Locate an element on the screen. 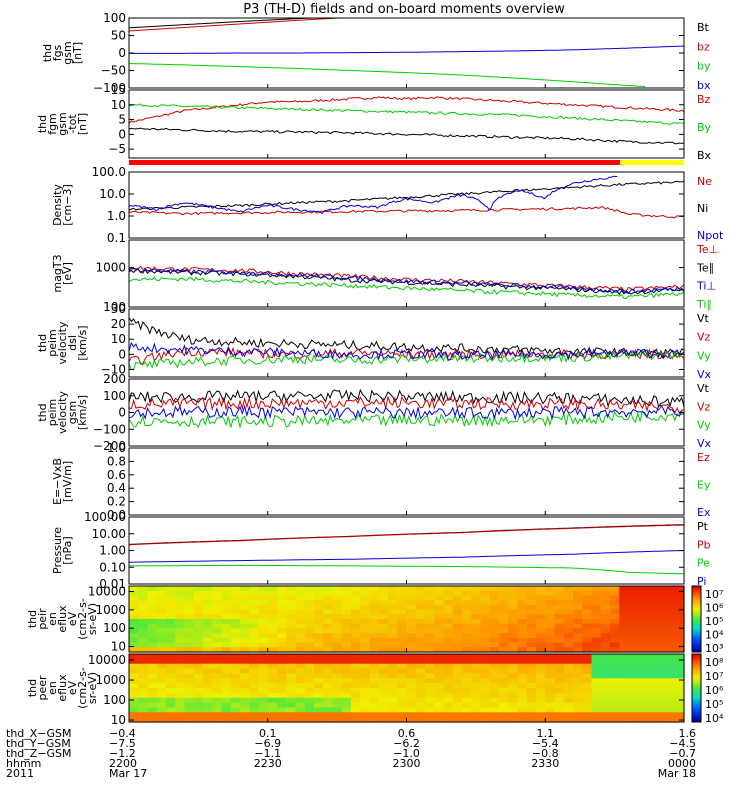  legend-Ne: Ne is located at coordinates (704, 181).